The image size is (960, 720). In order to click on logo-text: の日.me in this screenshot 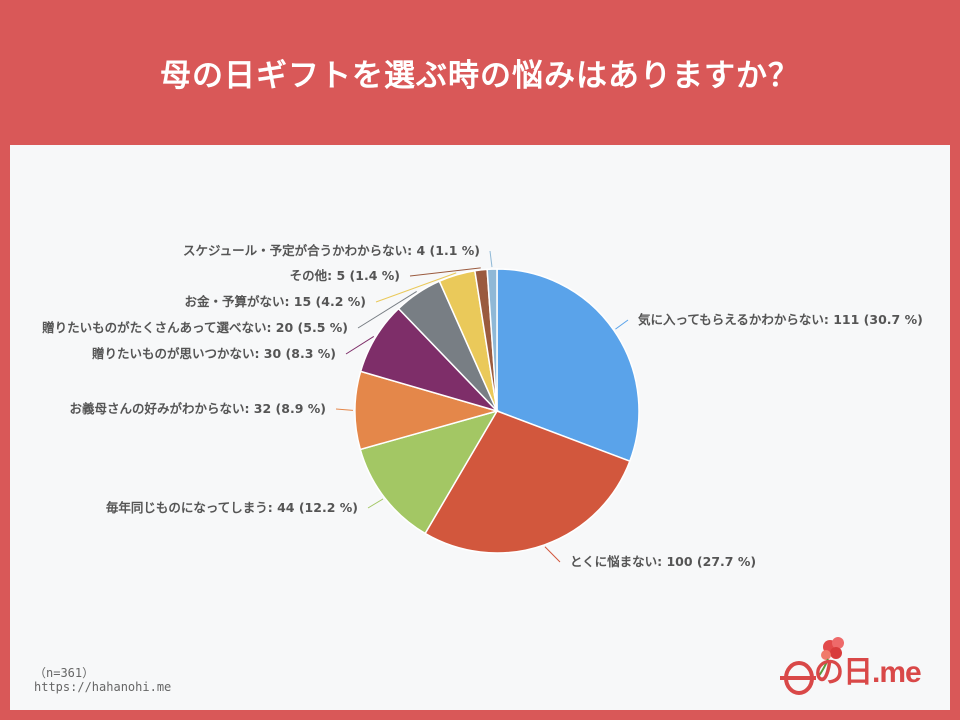, I will do `click(868, 672)`.